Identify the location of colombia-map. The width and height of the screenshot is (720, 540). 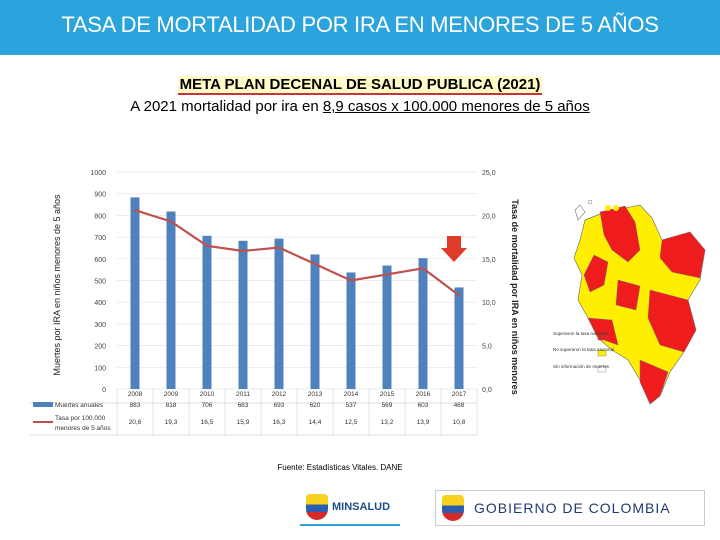
(639, 302).